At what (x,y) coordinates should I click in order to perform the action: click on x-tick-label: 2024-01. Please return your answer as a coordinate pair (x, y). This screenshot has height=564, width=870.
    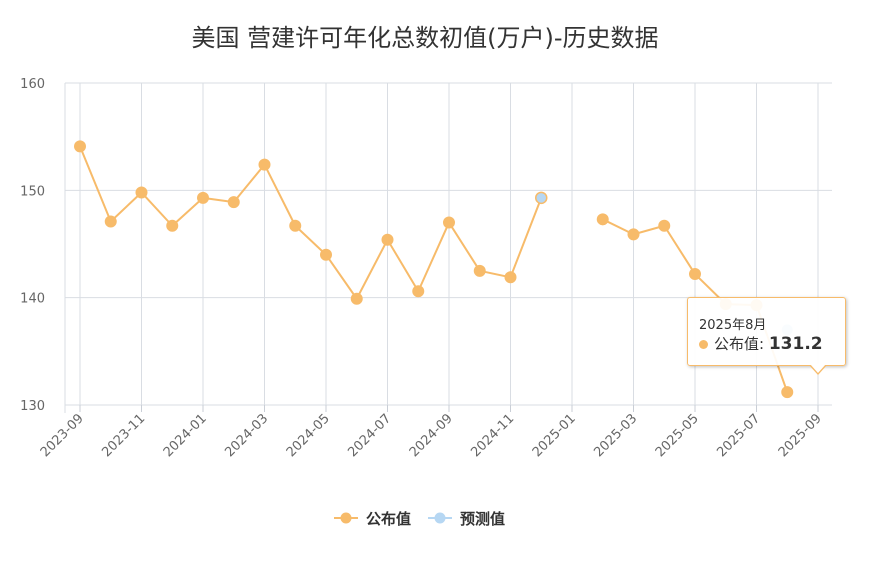
    Looking at the image, I should click on (185, 435).